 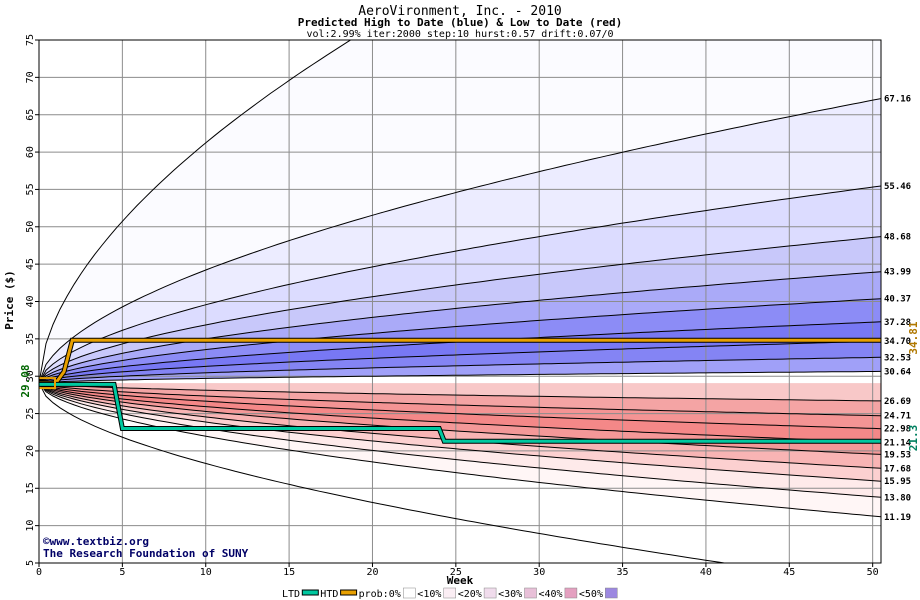 I want to click on band-end-label: 21.14, so click(x=898, y=443).